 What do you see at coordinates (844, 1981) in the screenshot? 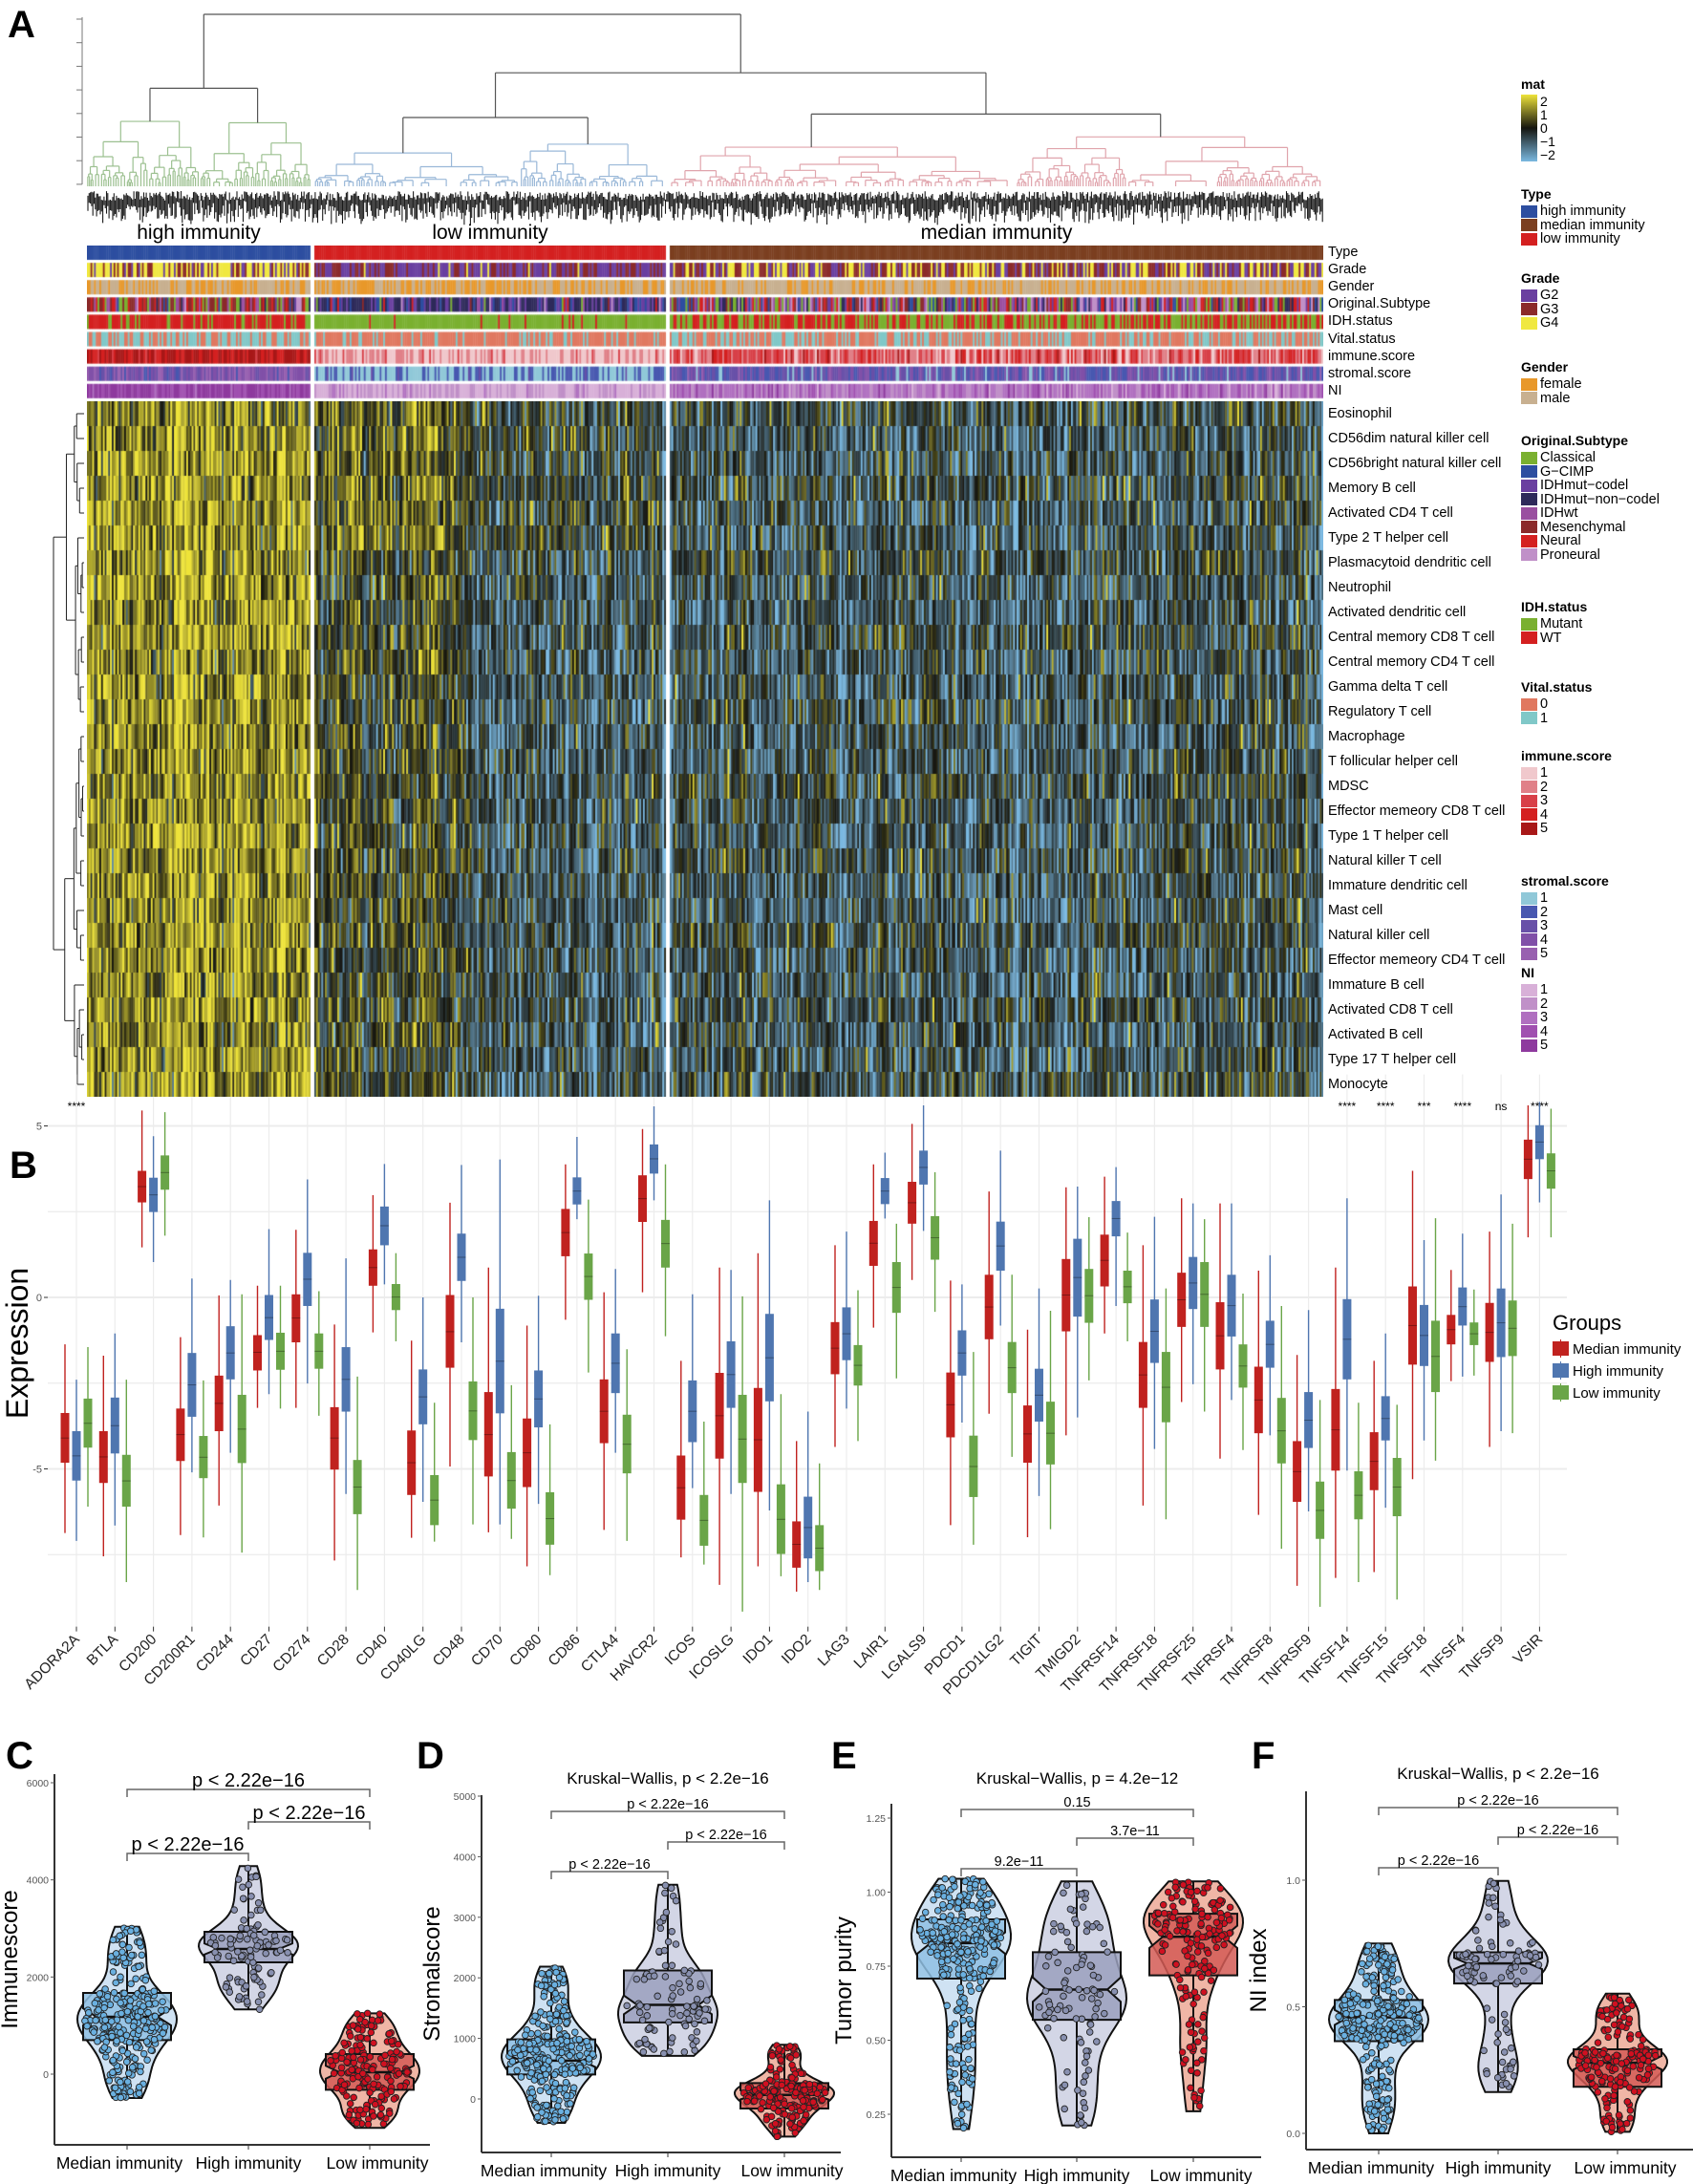
I see `y-axis-title: Tumor purity` at bounding box center [844, 1981].